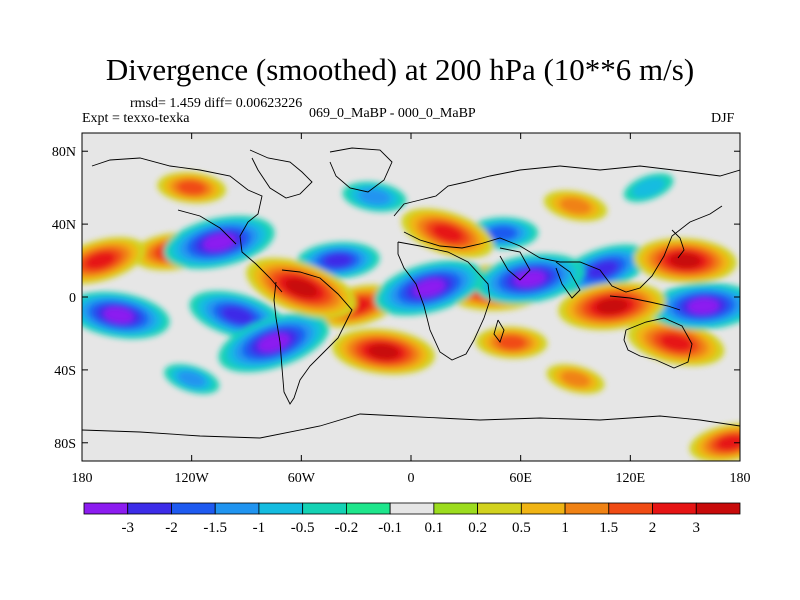 The height and width of the screenshot is (600, 800). What do you see at coordinates (411, 478) in the screenshot?
I see `x-tick-label: 0` at bounding box center [411, 478].